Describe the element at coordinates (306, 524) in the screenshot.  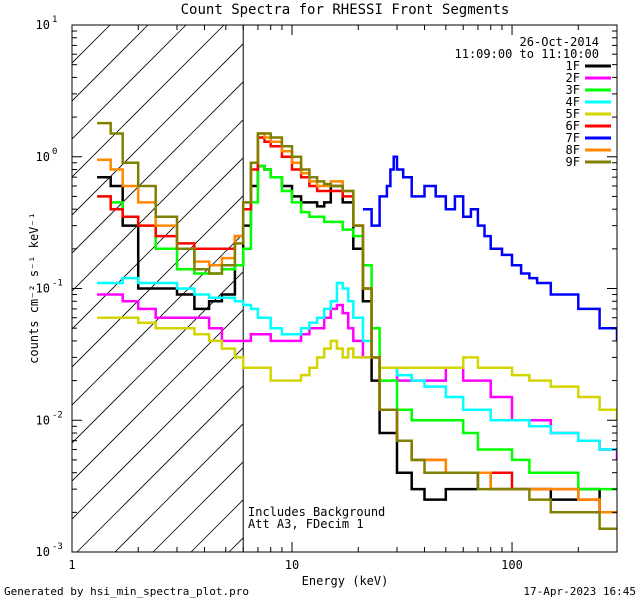
I see `annotation-attenuator: Att A3, FDecim 1` at that location.